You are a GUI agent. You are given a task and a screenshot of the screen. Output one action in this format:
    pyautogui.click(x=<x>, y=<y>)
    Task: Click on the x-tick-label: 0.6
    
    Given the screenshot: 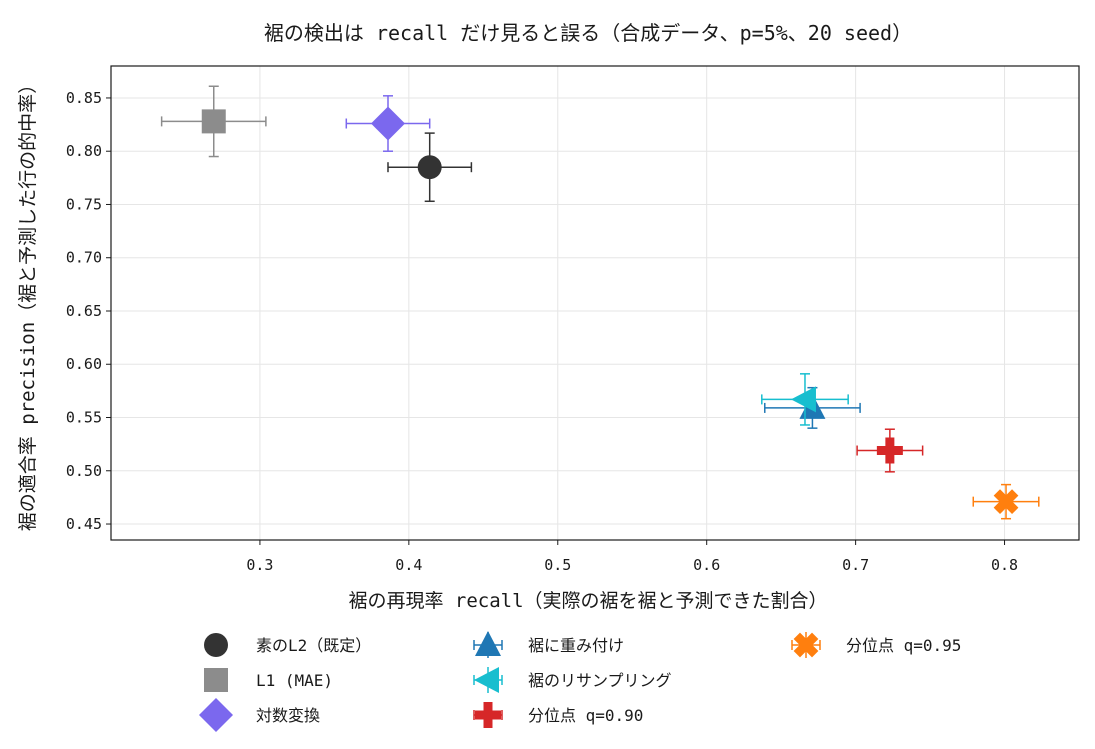 What is the action you would take?
    pyautogui.click(x=706, y=565)
    